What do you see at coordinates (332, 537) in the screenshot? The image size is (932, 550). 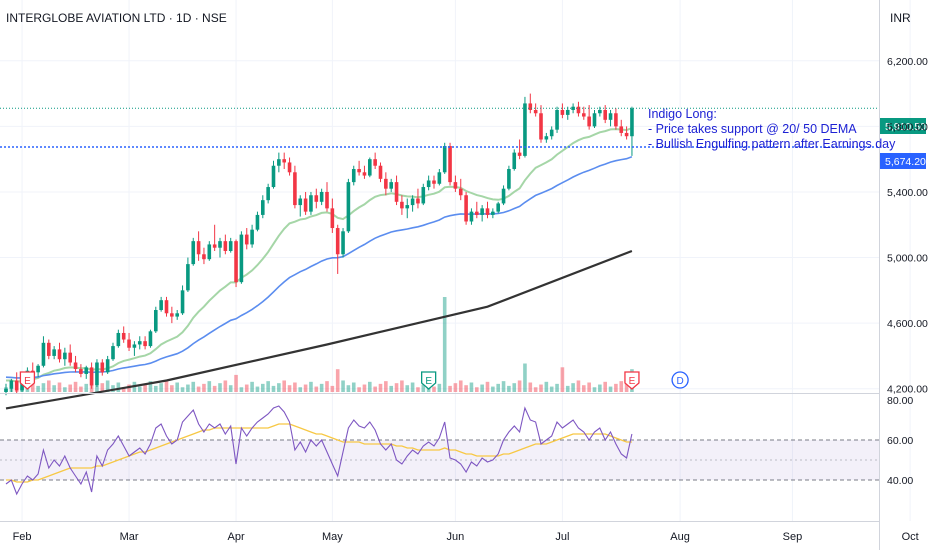 I see `time-tick-label: May` at bounding box center [332, 537].